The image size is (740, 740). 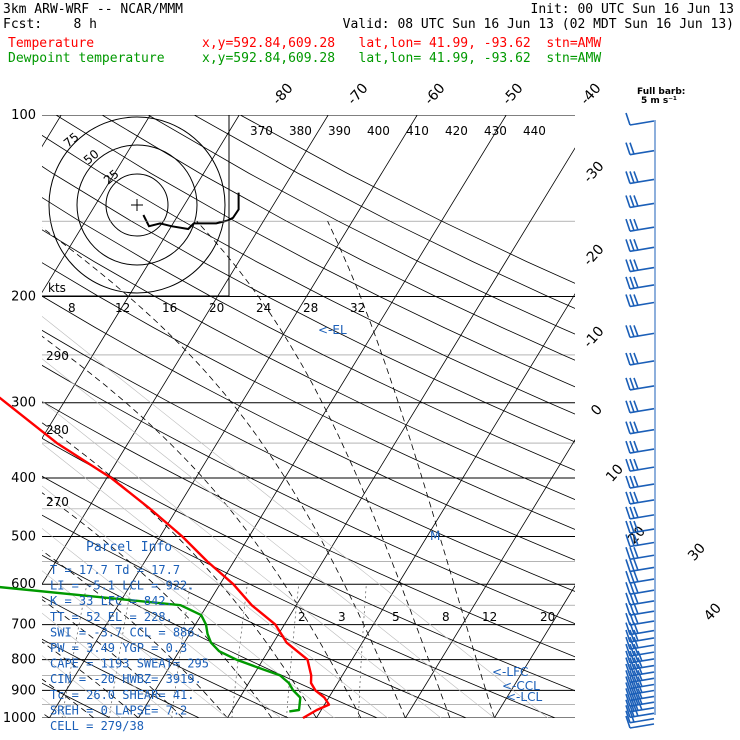 What do you see at coordinates (111, 177) in the screenshot?
I see `hodograph-ring-label: 25` at bounding box center [111, 177].